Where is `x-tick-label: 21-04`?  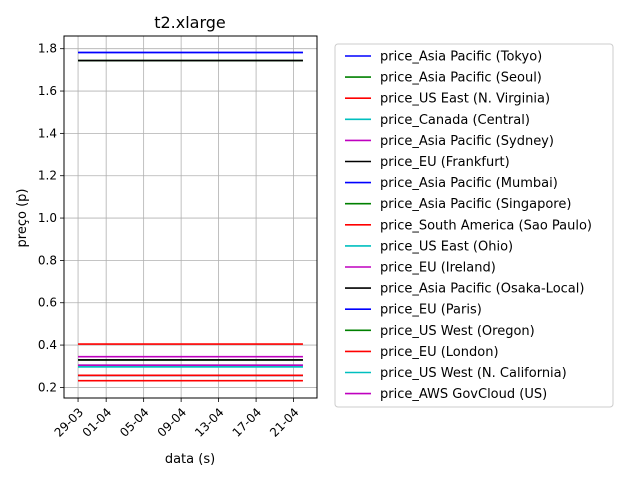
x-tick-label: 21-04 is located at coordinates (284, 422).